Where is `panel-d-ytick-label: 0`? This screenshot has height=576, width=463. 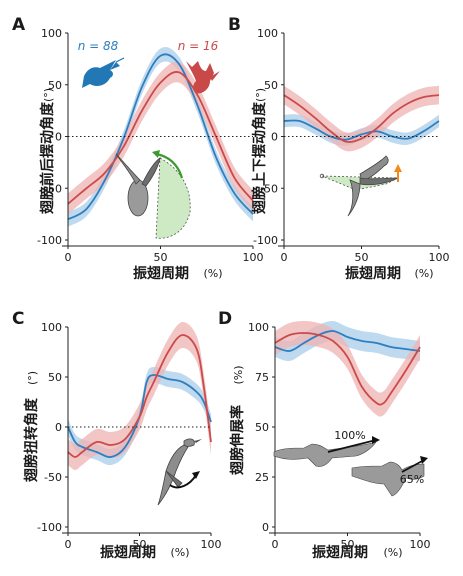 panel-d-ytick-label: 0 is located at coordinates (265, 527).